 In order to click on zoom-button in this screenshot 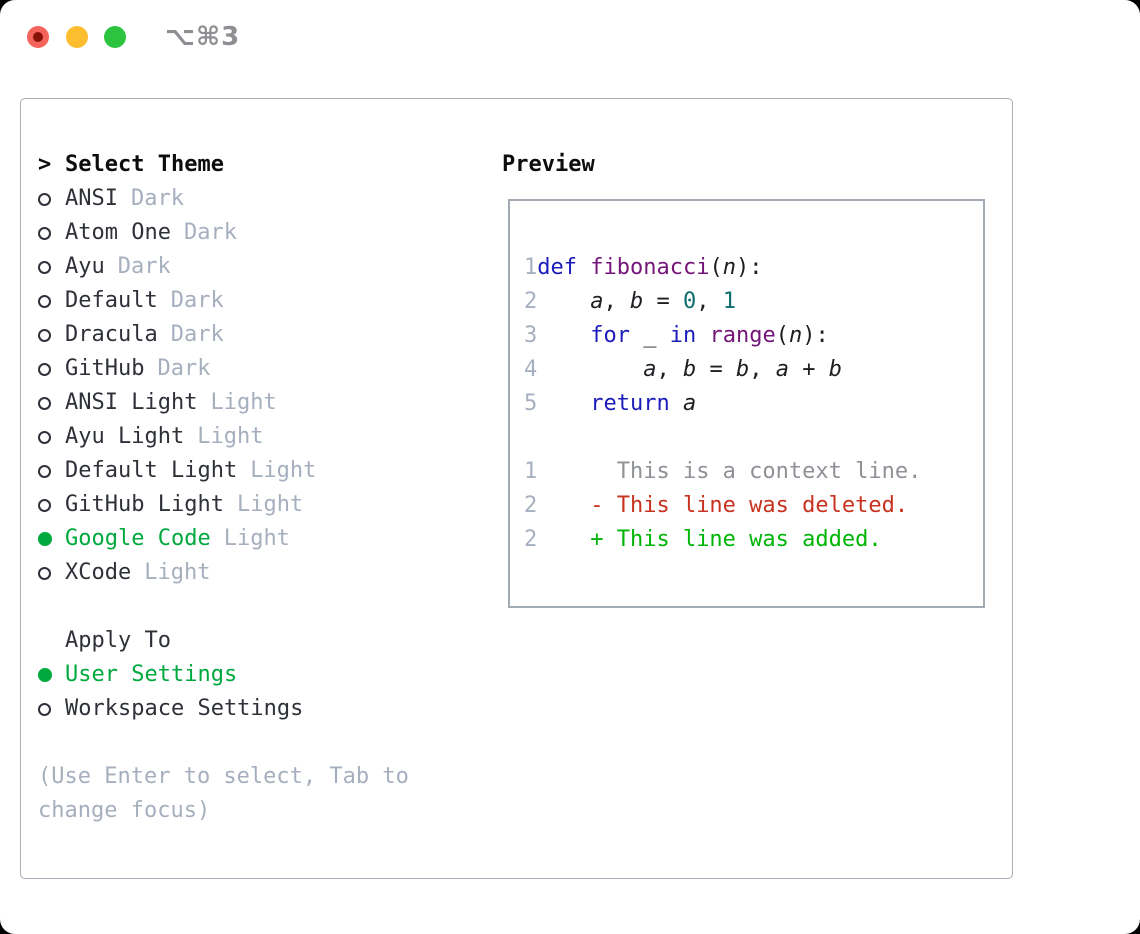, I will do `click(115, 37)`.